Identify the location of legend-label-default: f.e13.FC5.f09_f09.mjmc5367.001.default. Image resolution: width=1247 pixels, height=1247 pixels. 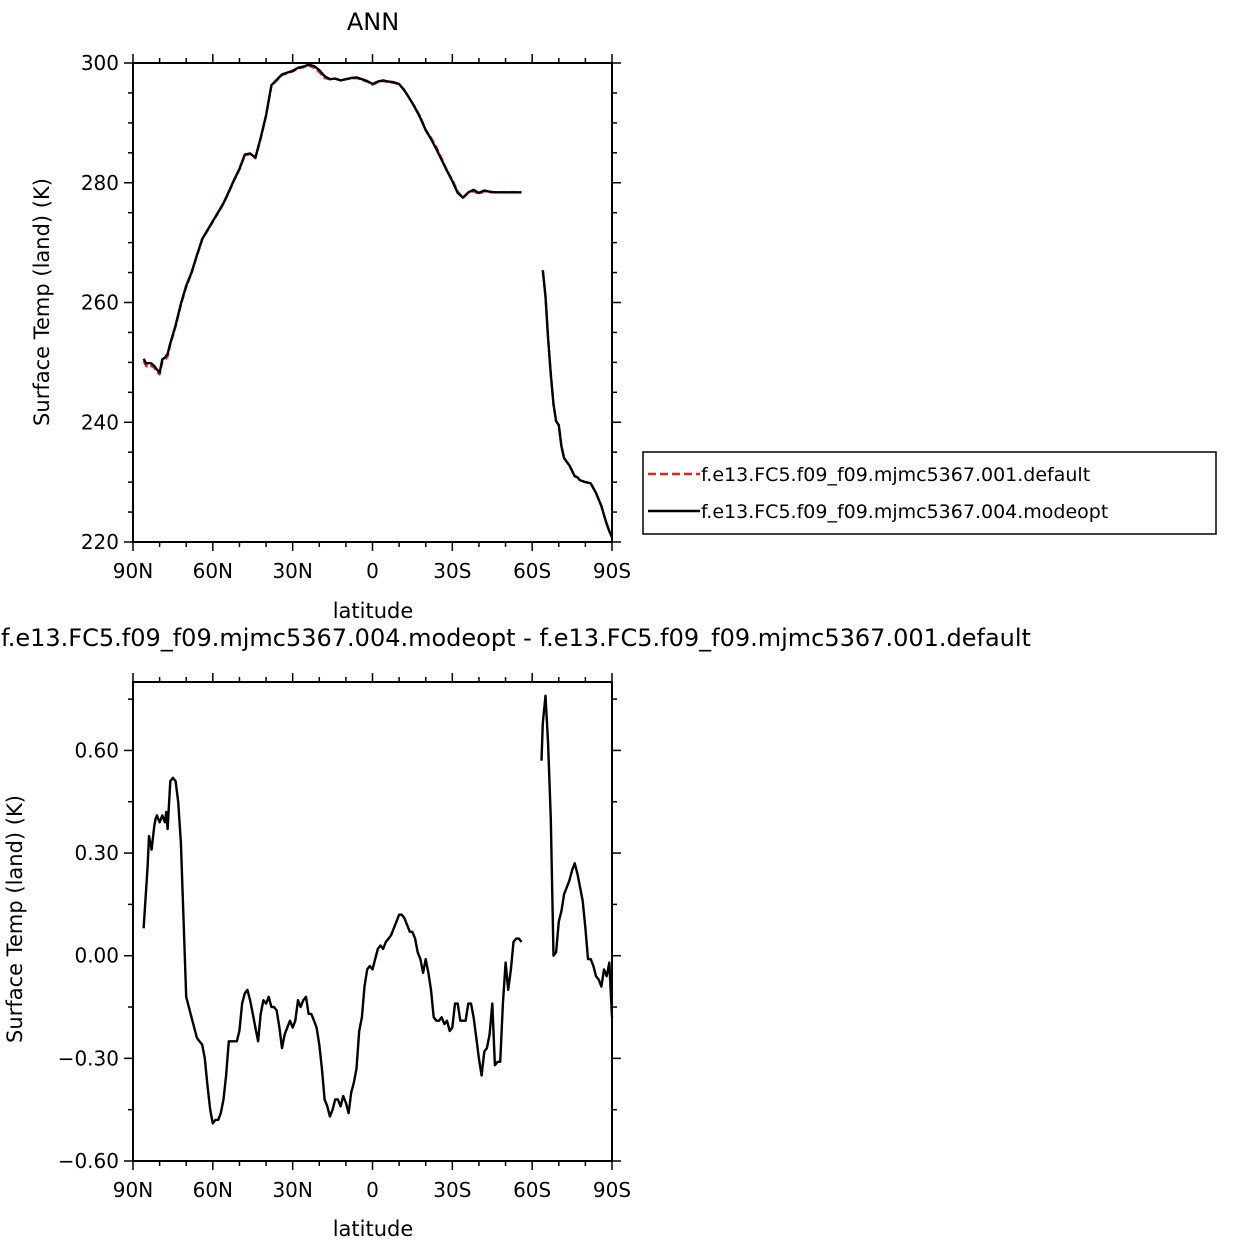
(895, 475).